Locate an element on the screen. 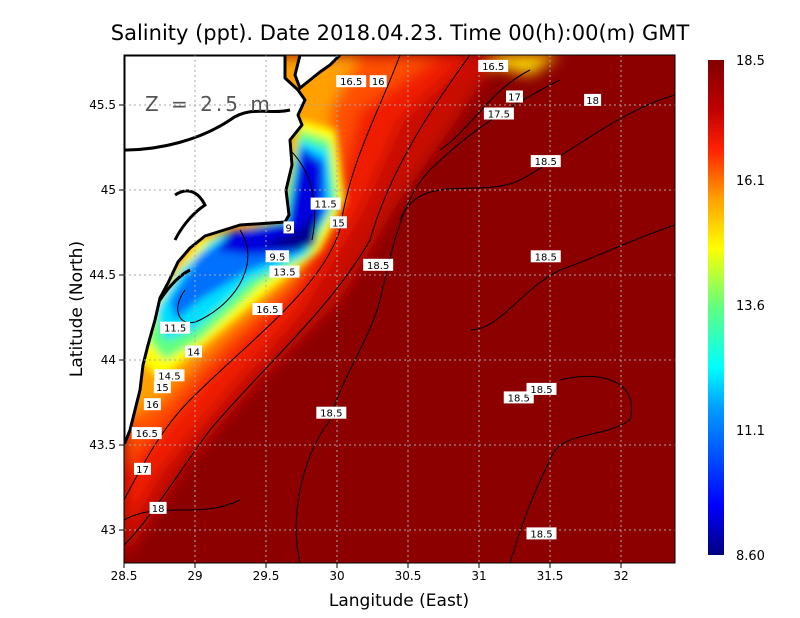 The image size is (800, 618). contour-label: 9 is located at coordinates (288, 227).